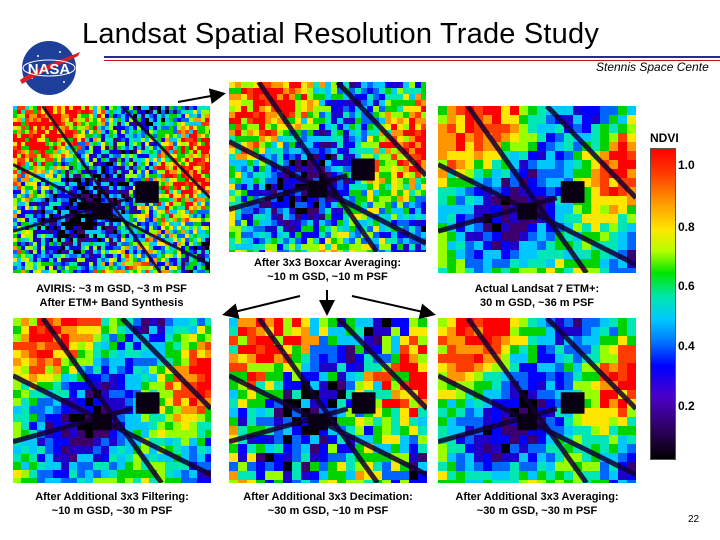 This screenshot has width=720, height=540. I want to click on decimation-ndvi-image, so click(328, 400).